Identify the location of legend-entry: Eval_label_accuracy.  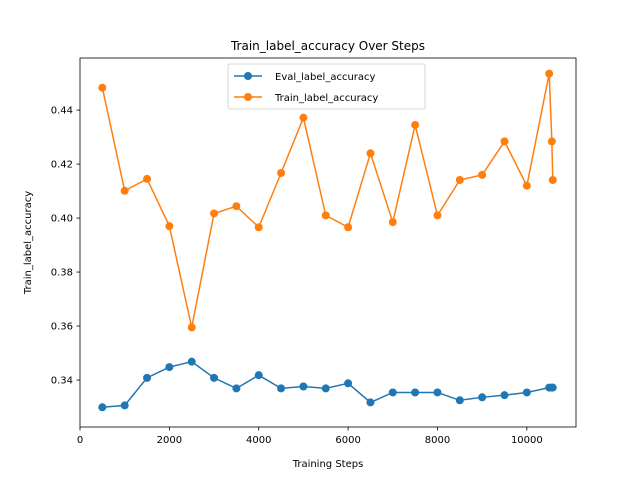
(305, 77).